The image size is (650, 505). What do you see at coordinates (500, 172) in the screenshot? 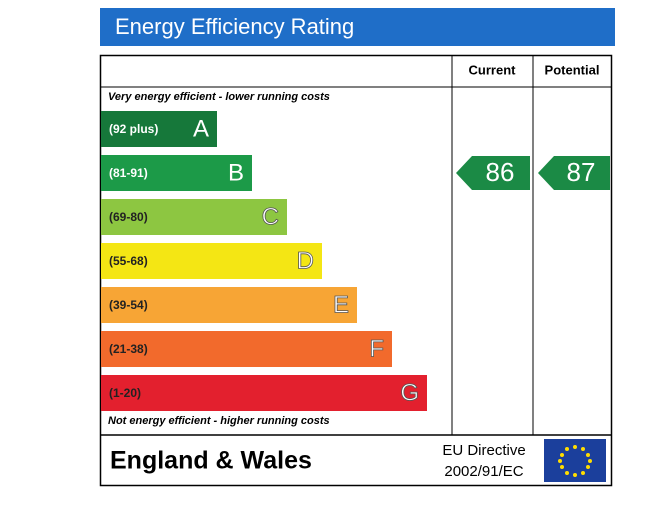
I see `rating-value: 86` at bounding box center [500, 172].